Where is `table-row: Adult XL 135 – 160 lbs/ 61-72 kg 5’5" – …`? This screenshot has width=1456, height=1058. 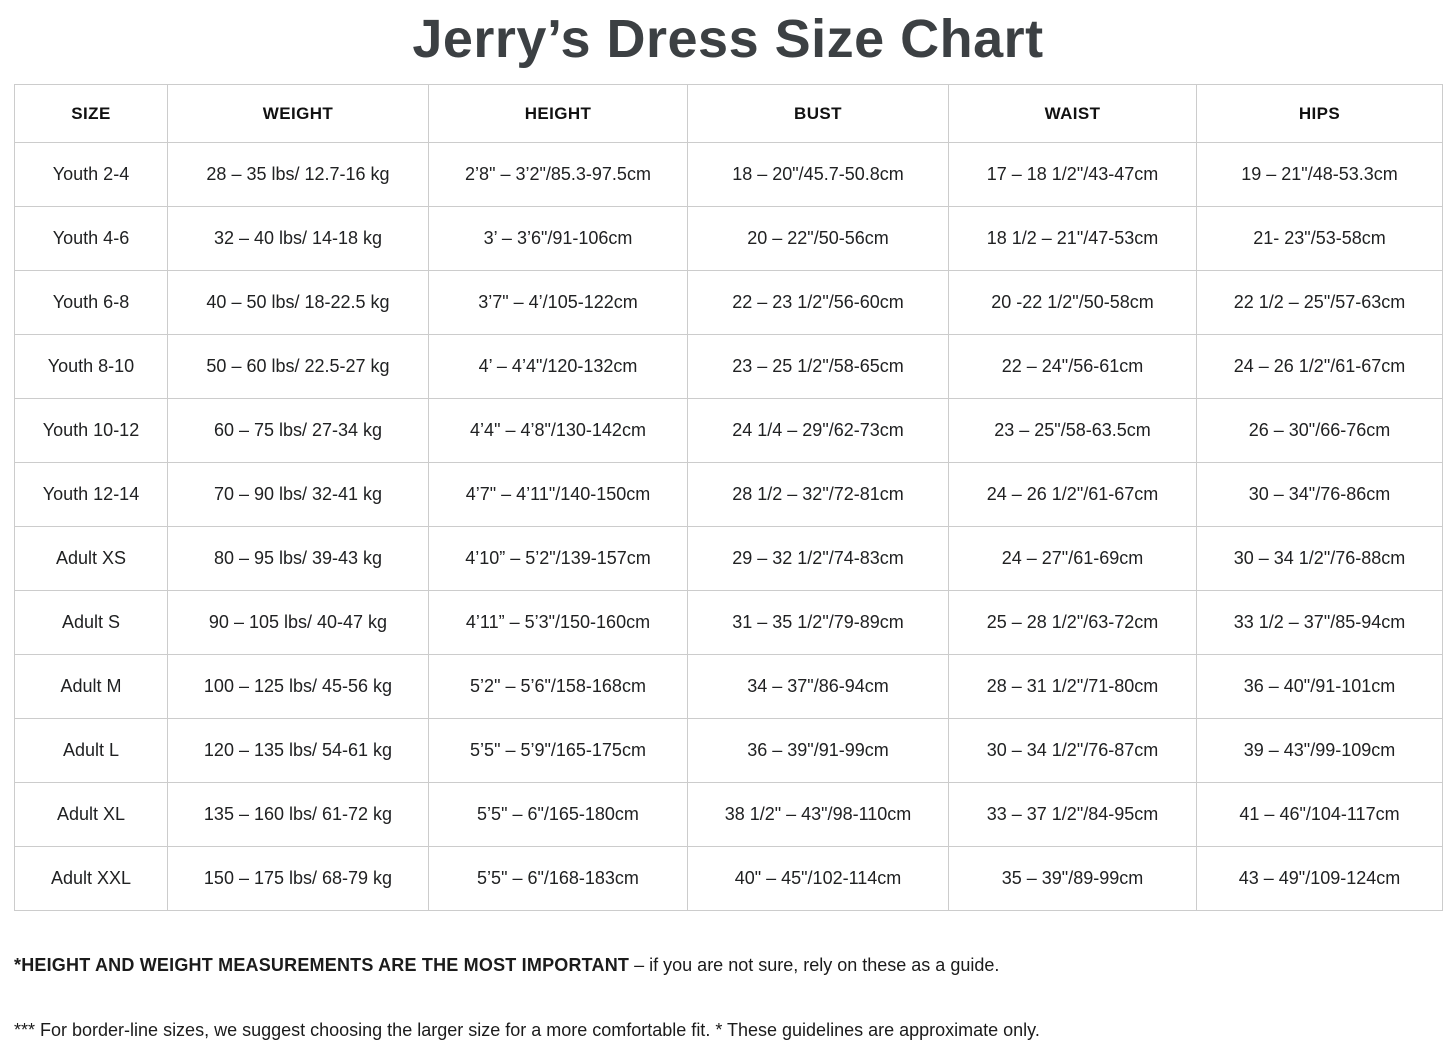
table-row: Adult XL 135 – 160 lbs/ 61-72 kg 5’5" – … is located at coordinates (728, 814).